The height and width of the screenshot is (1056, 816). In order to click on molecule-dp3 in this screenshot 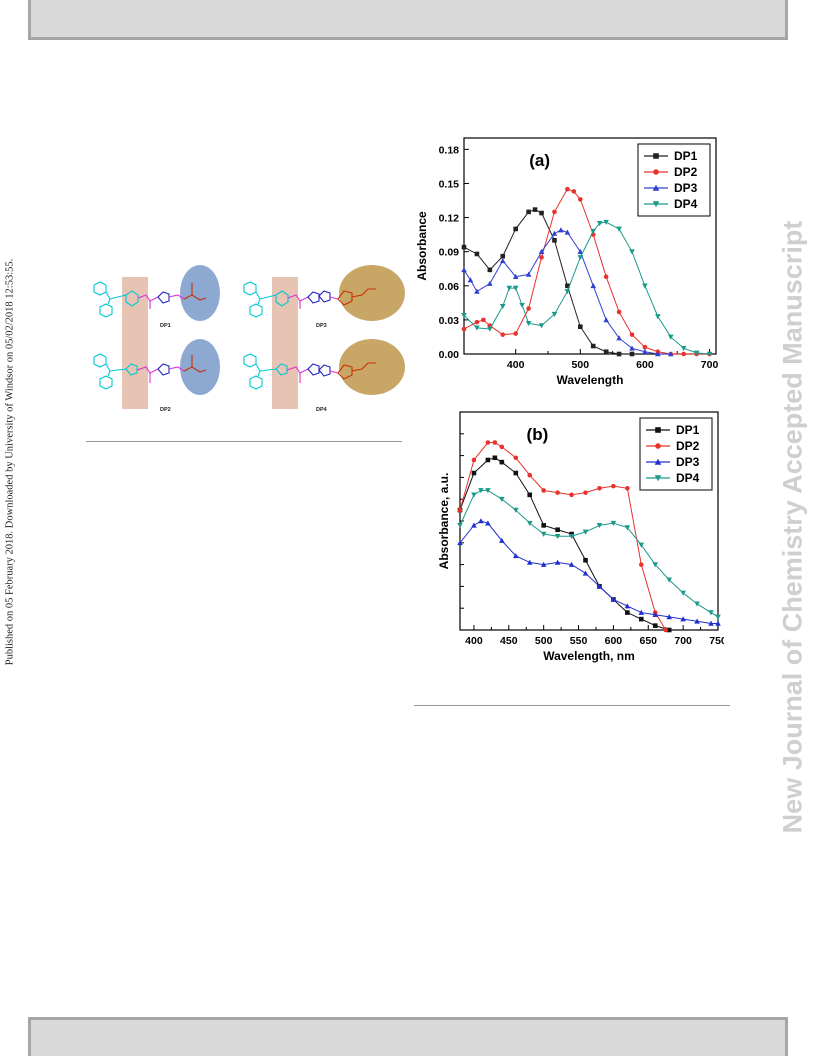, I will do `click(309, 299)`.